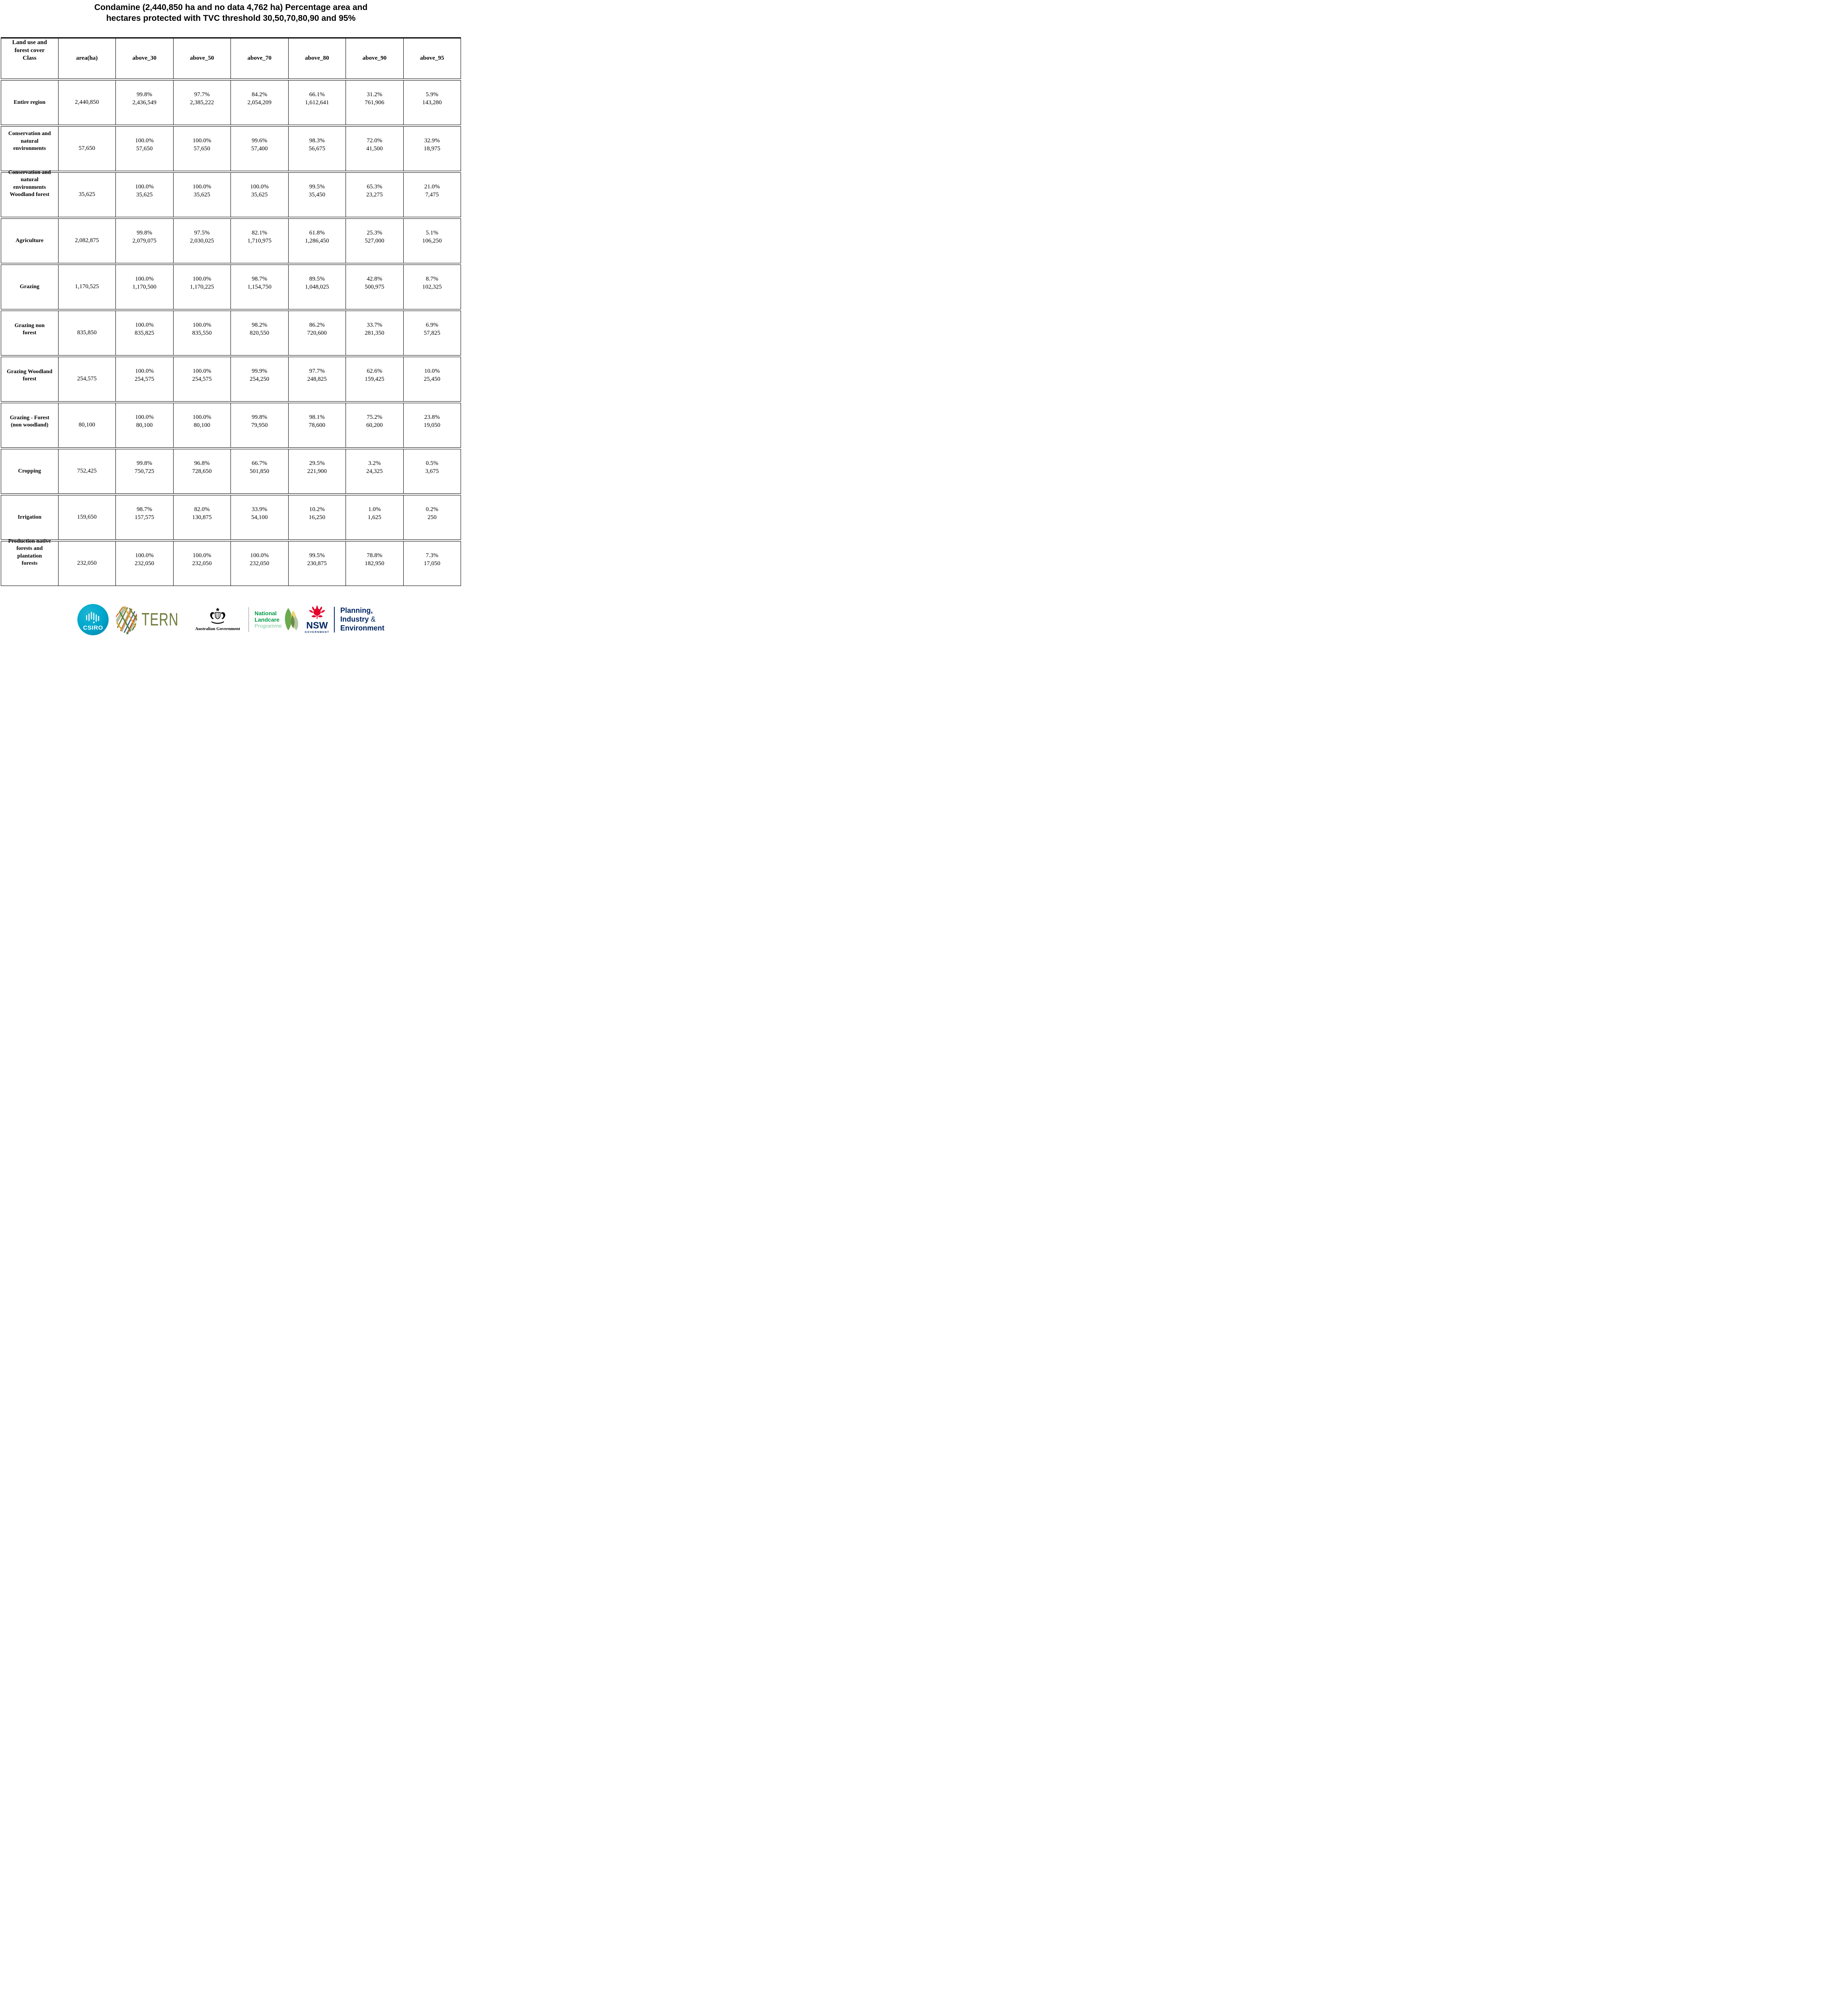 The height and width of the screenshot is (2004, 1848). What do you see at coordinates (202, 241) in the screenshot?
I see `value-cell: 97.5% 2,030,025` at bounding box center [202, 241].